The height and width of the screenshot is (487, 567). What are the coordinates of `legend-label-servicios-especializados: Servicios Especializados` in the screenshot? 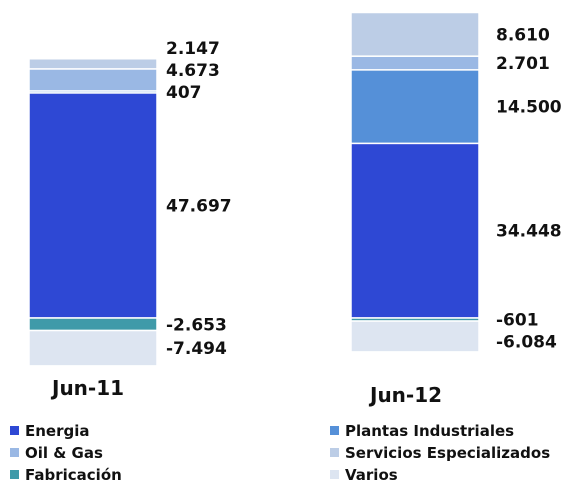 It's located at (448, 453).